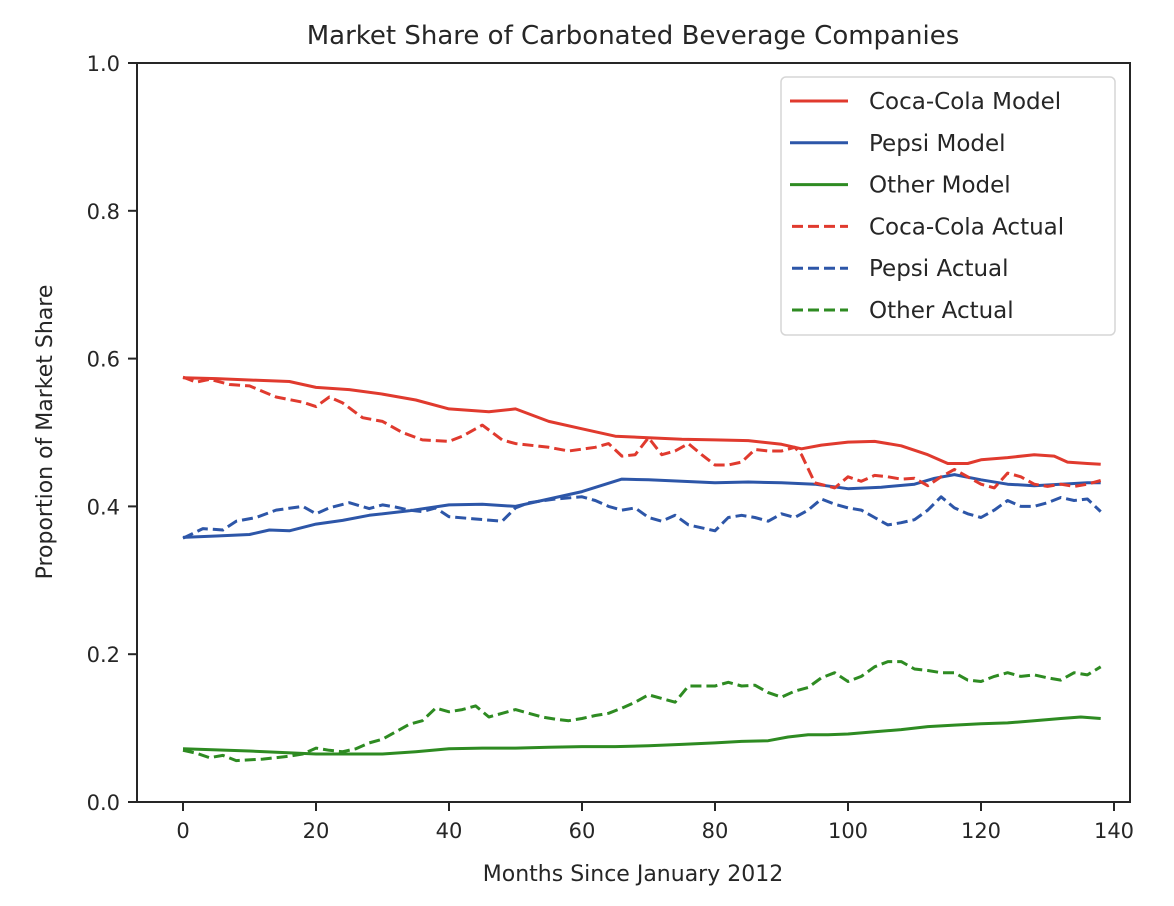  I want to click on series-line-pepsi-model, so click(641, 506).